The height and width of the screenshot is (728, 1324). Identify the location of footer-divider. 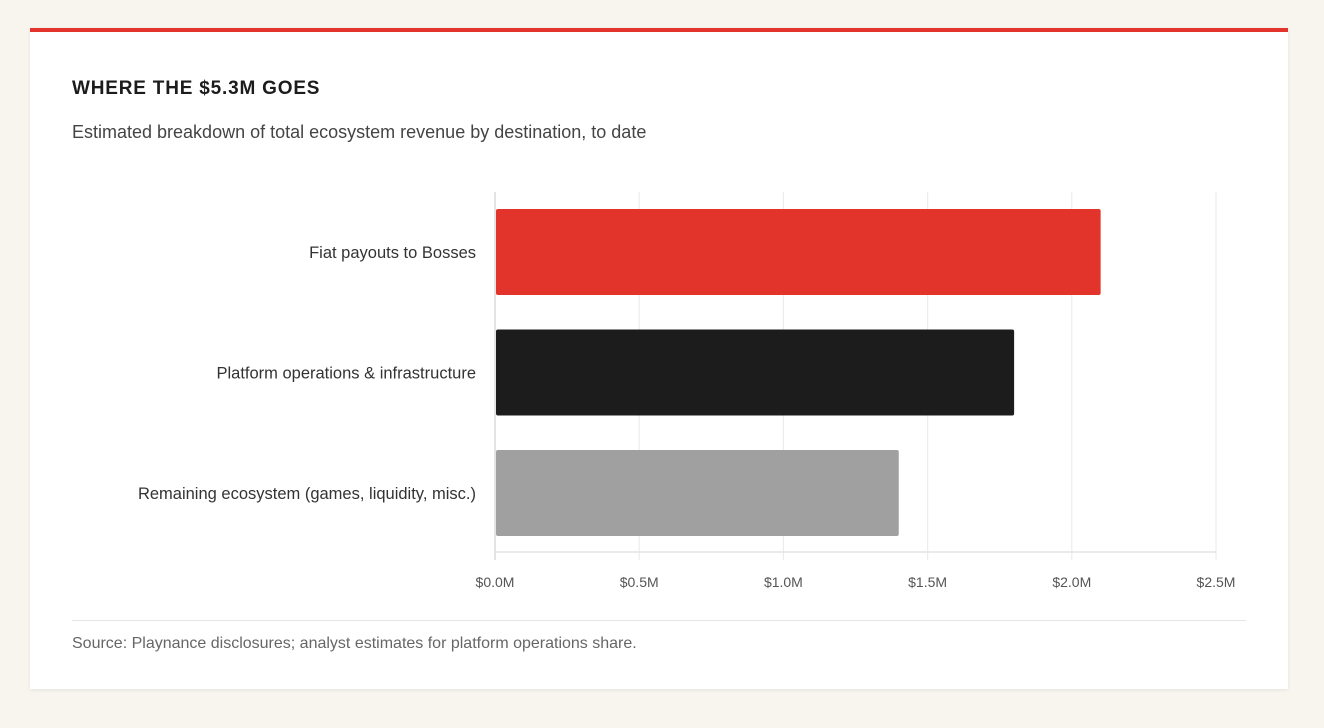
(659, 620).